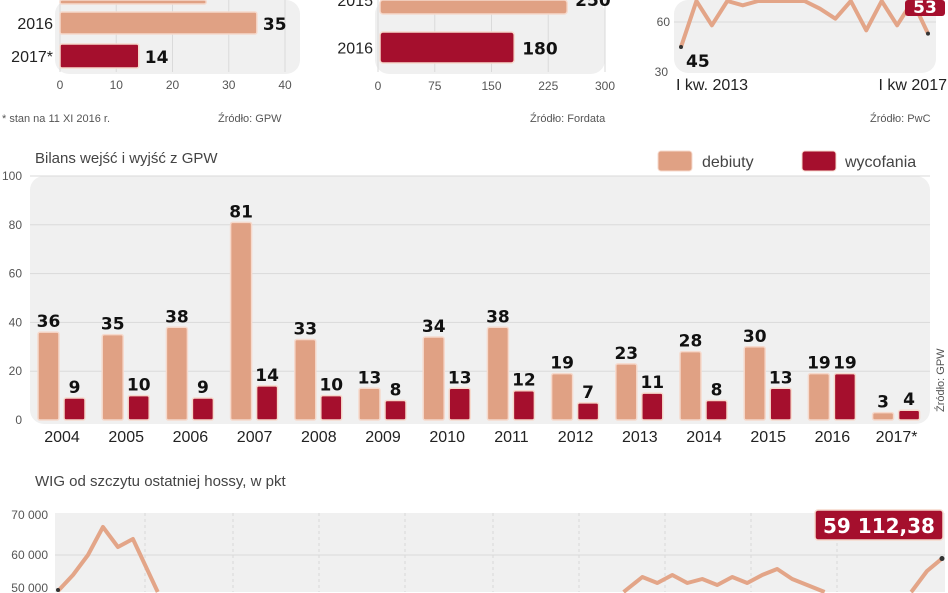 This screenshot has height=593, width=948. I want to click on legend-label-wycofania: wycofania, so click(880, 162).